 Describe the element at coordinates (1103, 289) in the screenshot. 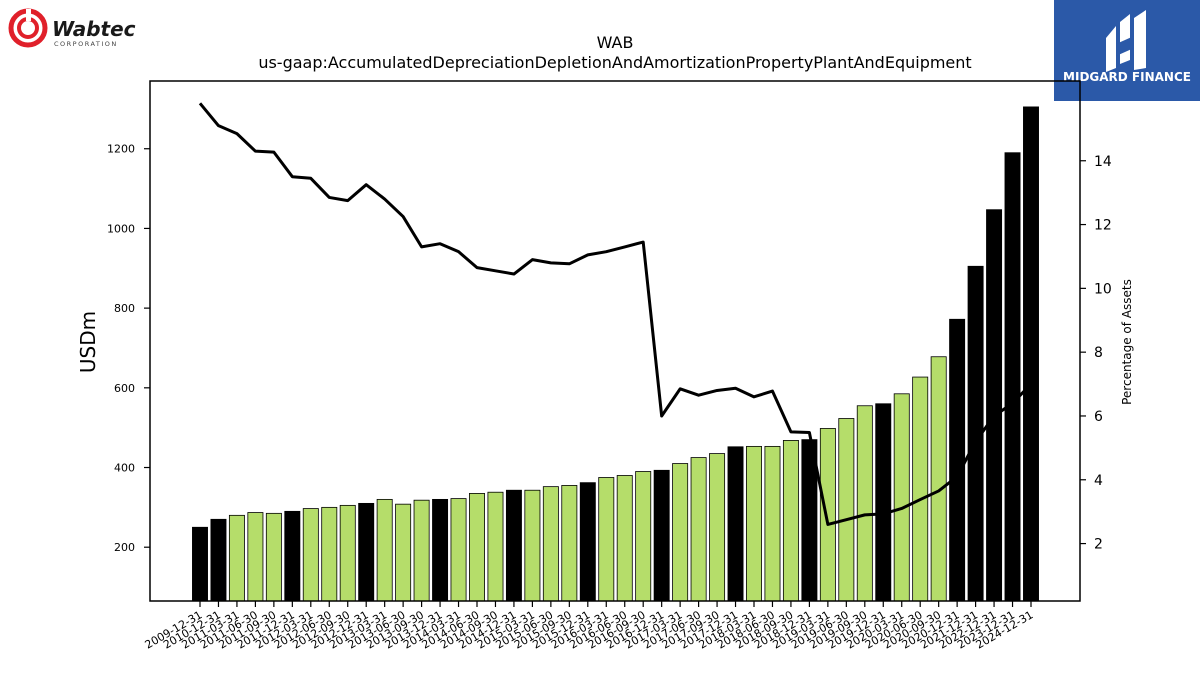

I see `y2-tick-label: 10` at that location.